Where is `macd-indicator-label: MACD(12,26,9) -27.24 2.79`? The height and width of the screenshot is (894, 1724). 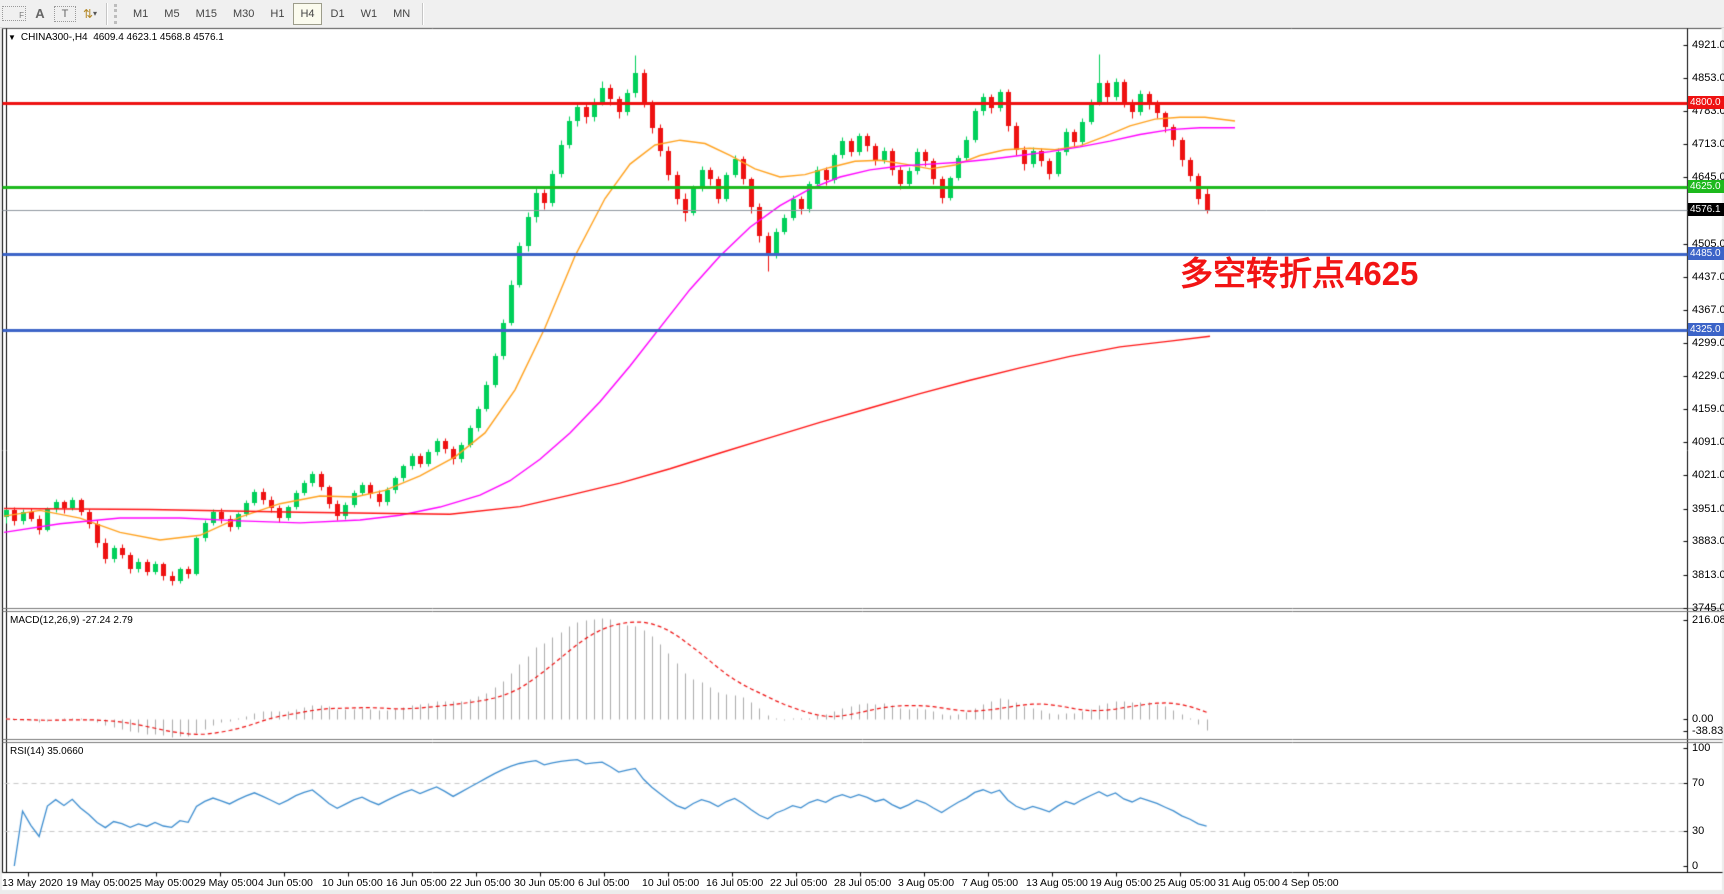
macd-indicator-label: MACD(12,26,9) -27.24 2.79 is located at coordinates (71, 620).